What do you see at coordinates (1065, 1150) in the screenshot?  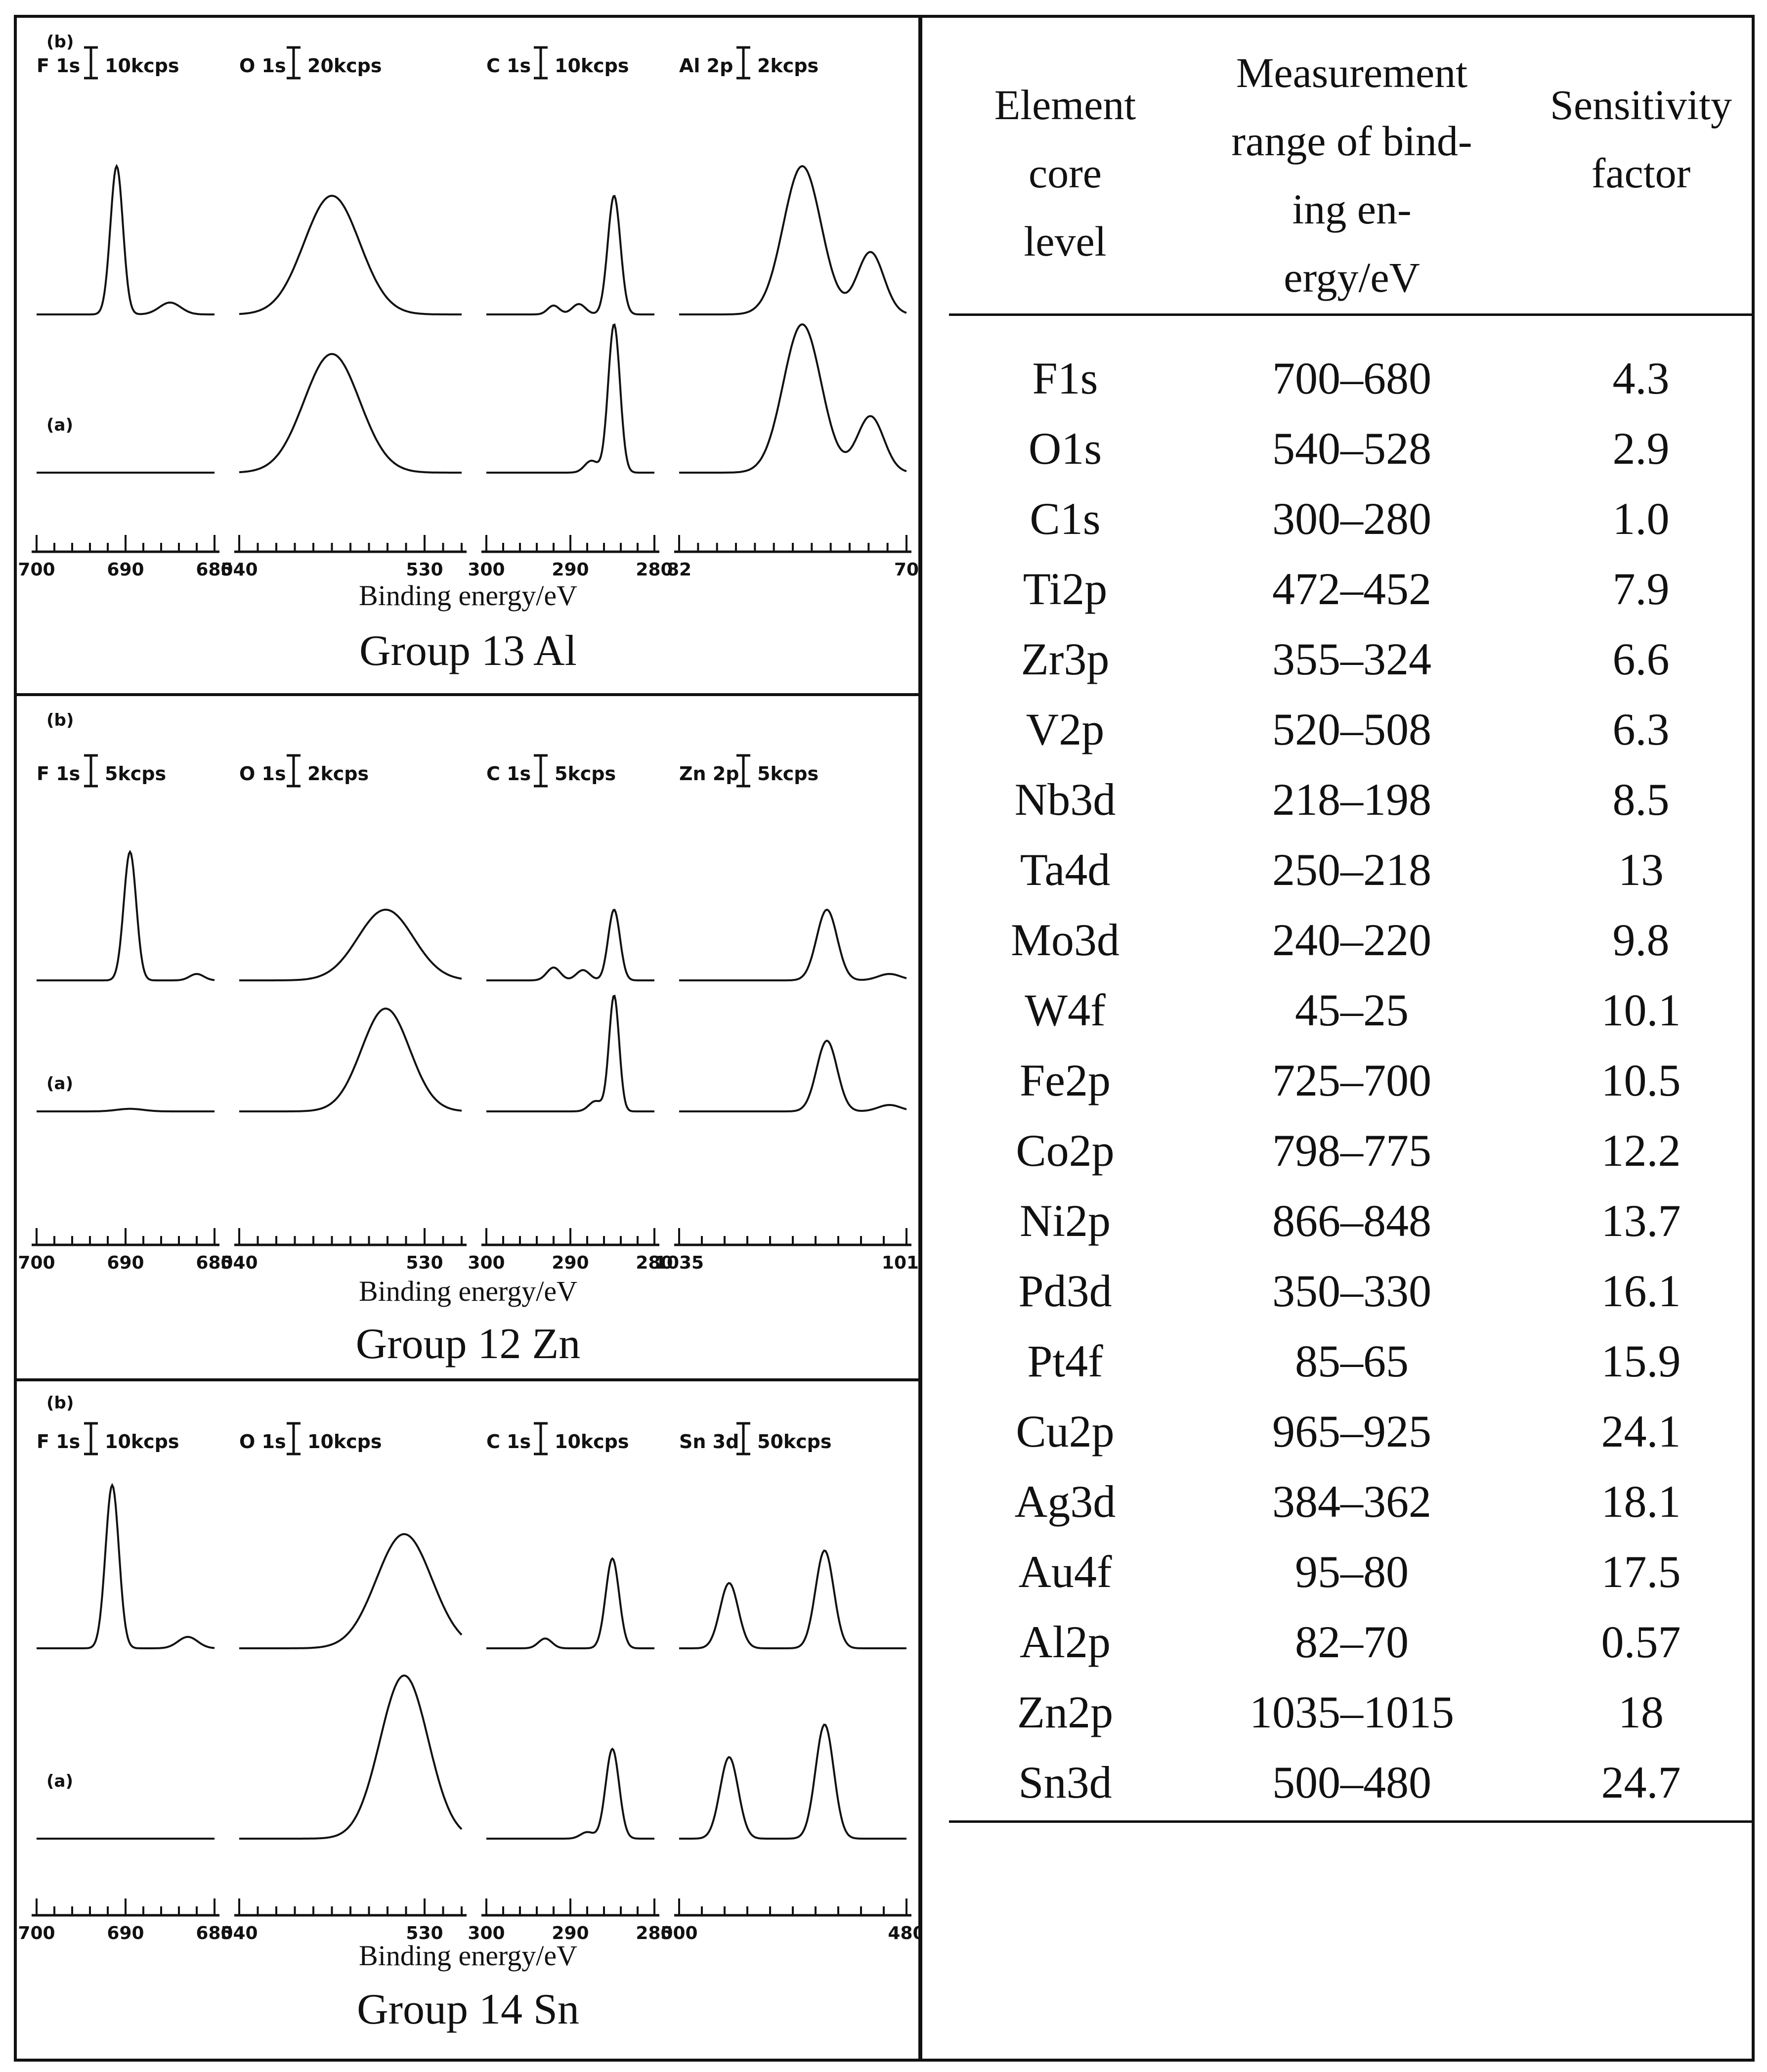 I see `cell-element: Co2p` at bounding box center [1065, 1150].